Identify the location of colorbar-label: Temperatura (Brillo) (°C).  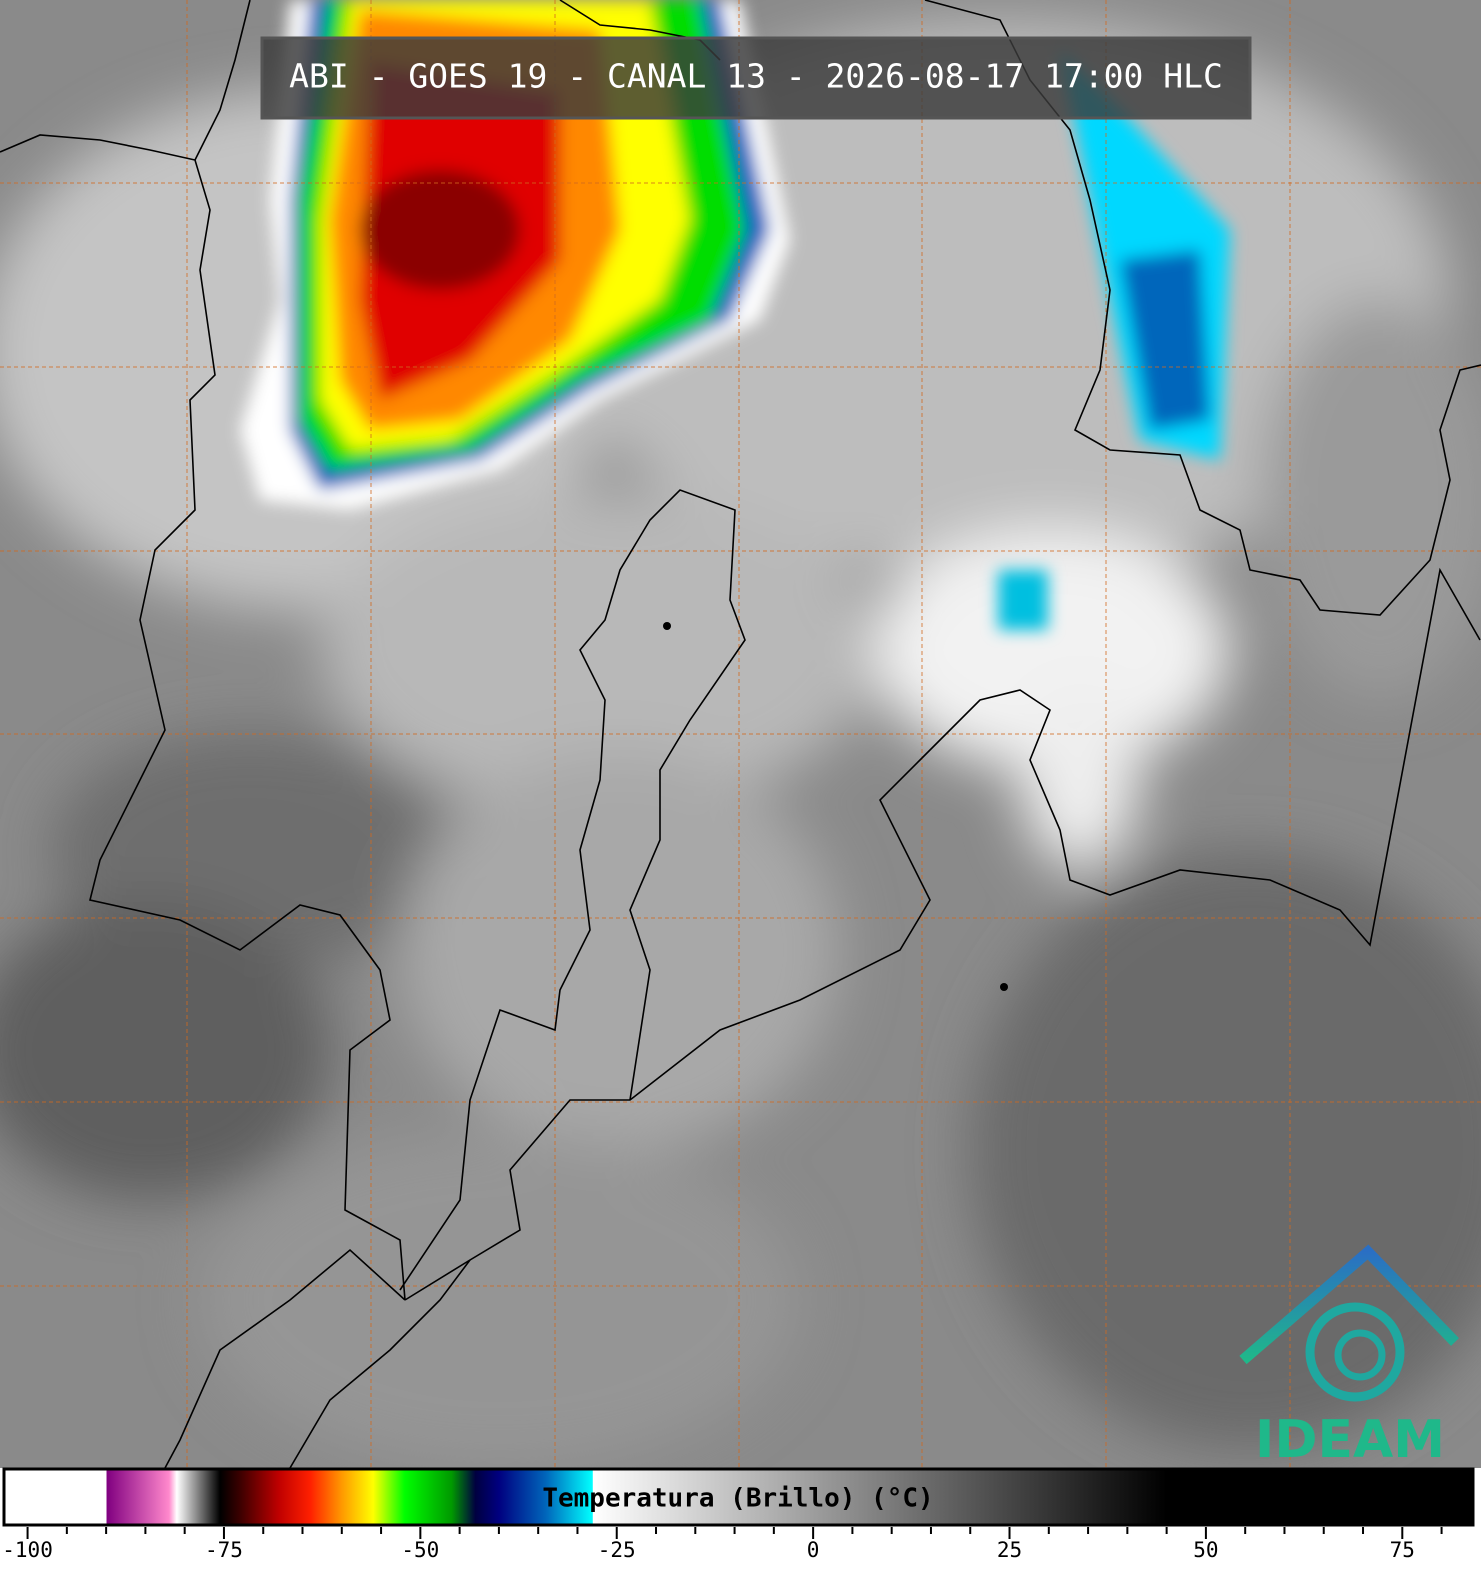
(737, 1499).